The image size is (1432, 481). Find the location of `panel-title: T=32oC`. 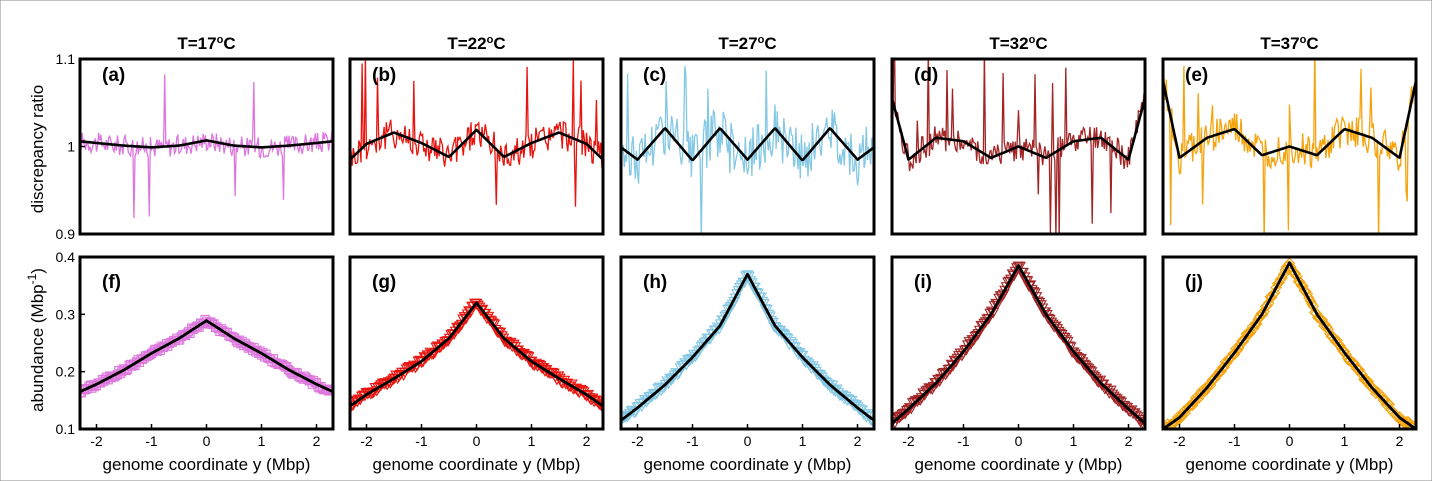

panel-title: T=32oC is located at coordinates (1018, 43).